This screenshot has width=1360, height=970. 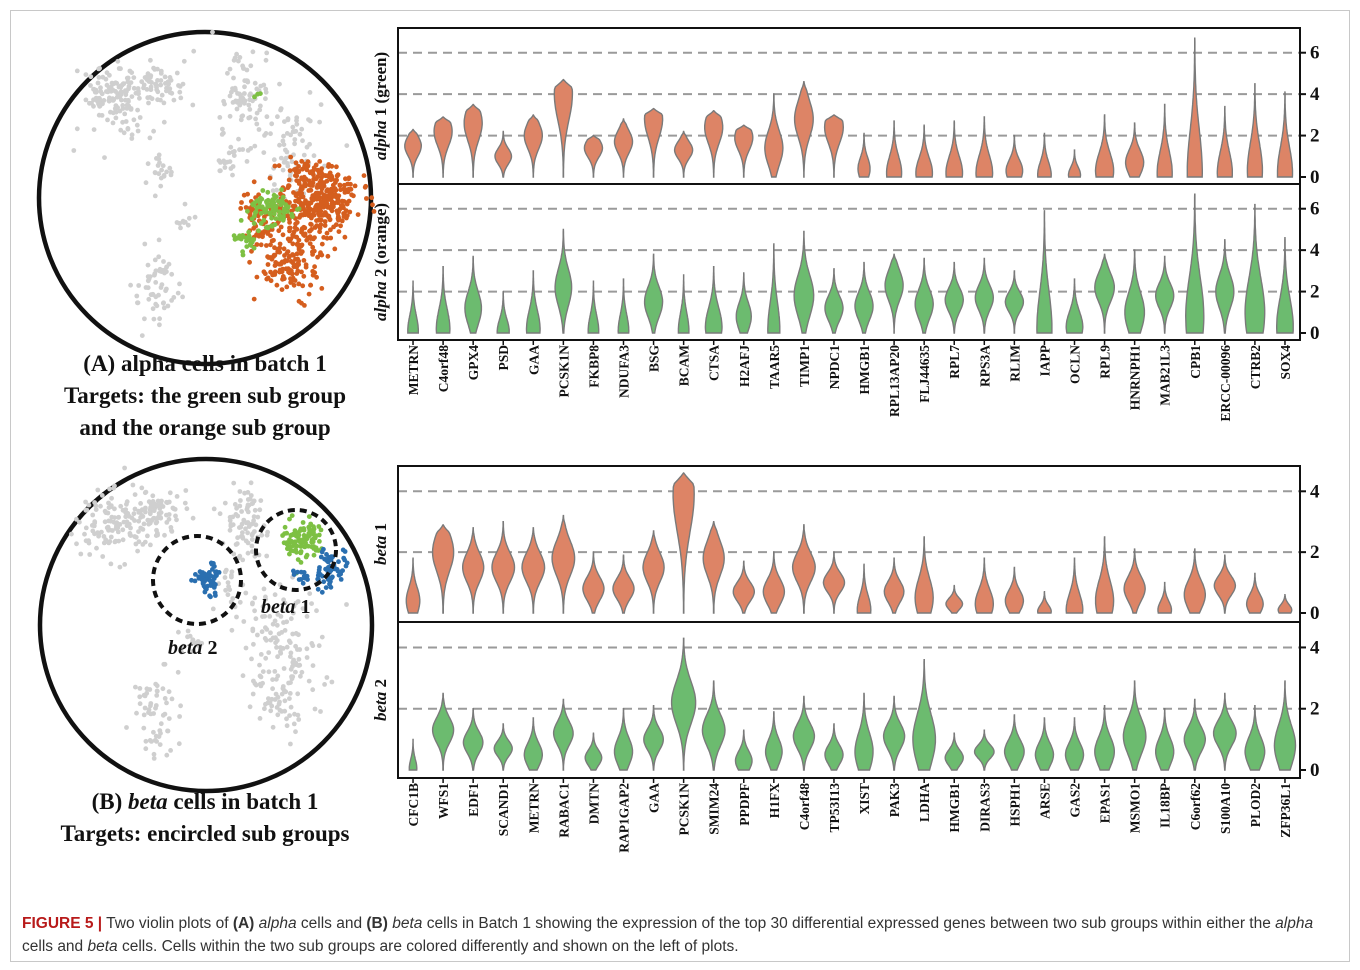 What do you see at coordinates (563, 810) in the screenshot?
I see `gene-label: RABAC1` at bounding box center [563, 810].